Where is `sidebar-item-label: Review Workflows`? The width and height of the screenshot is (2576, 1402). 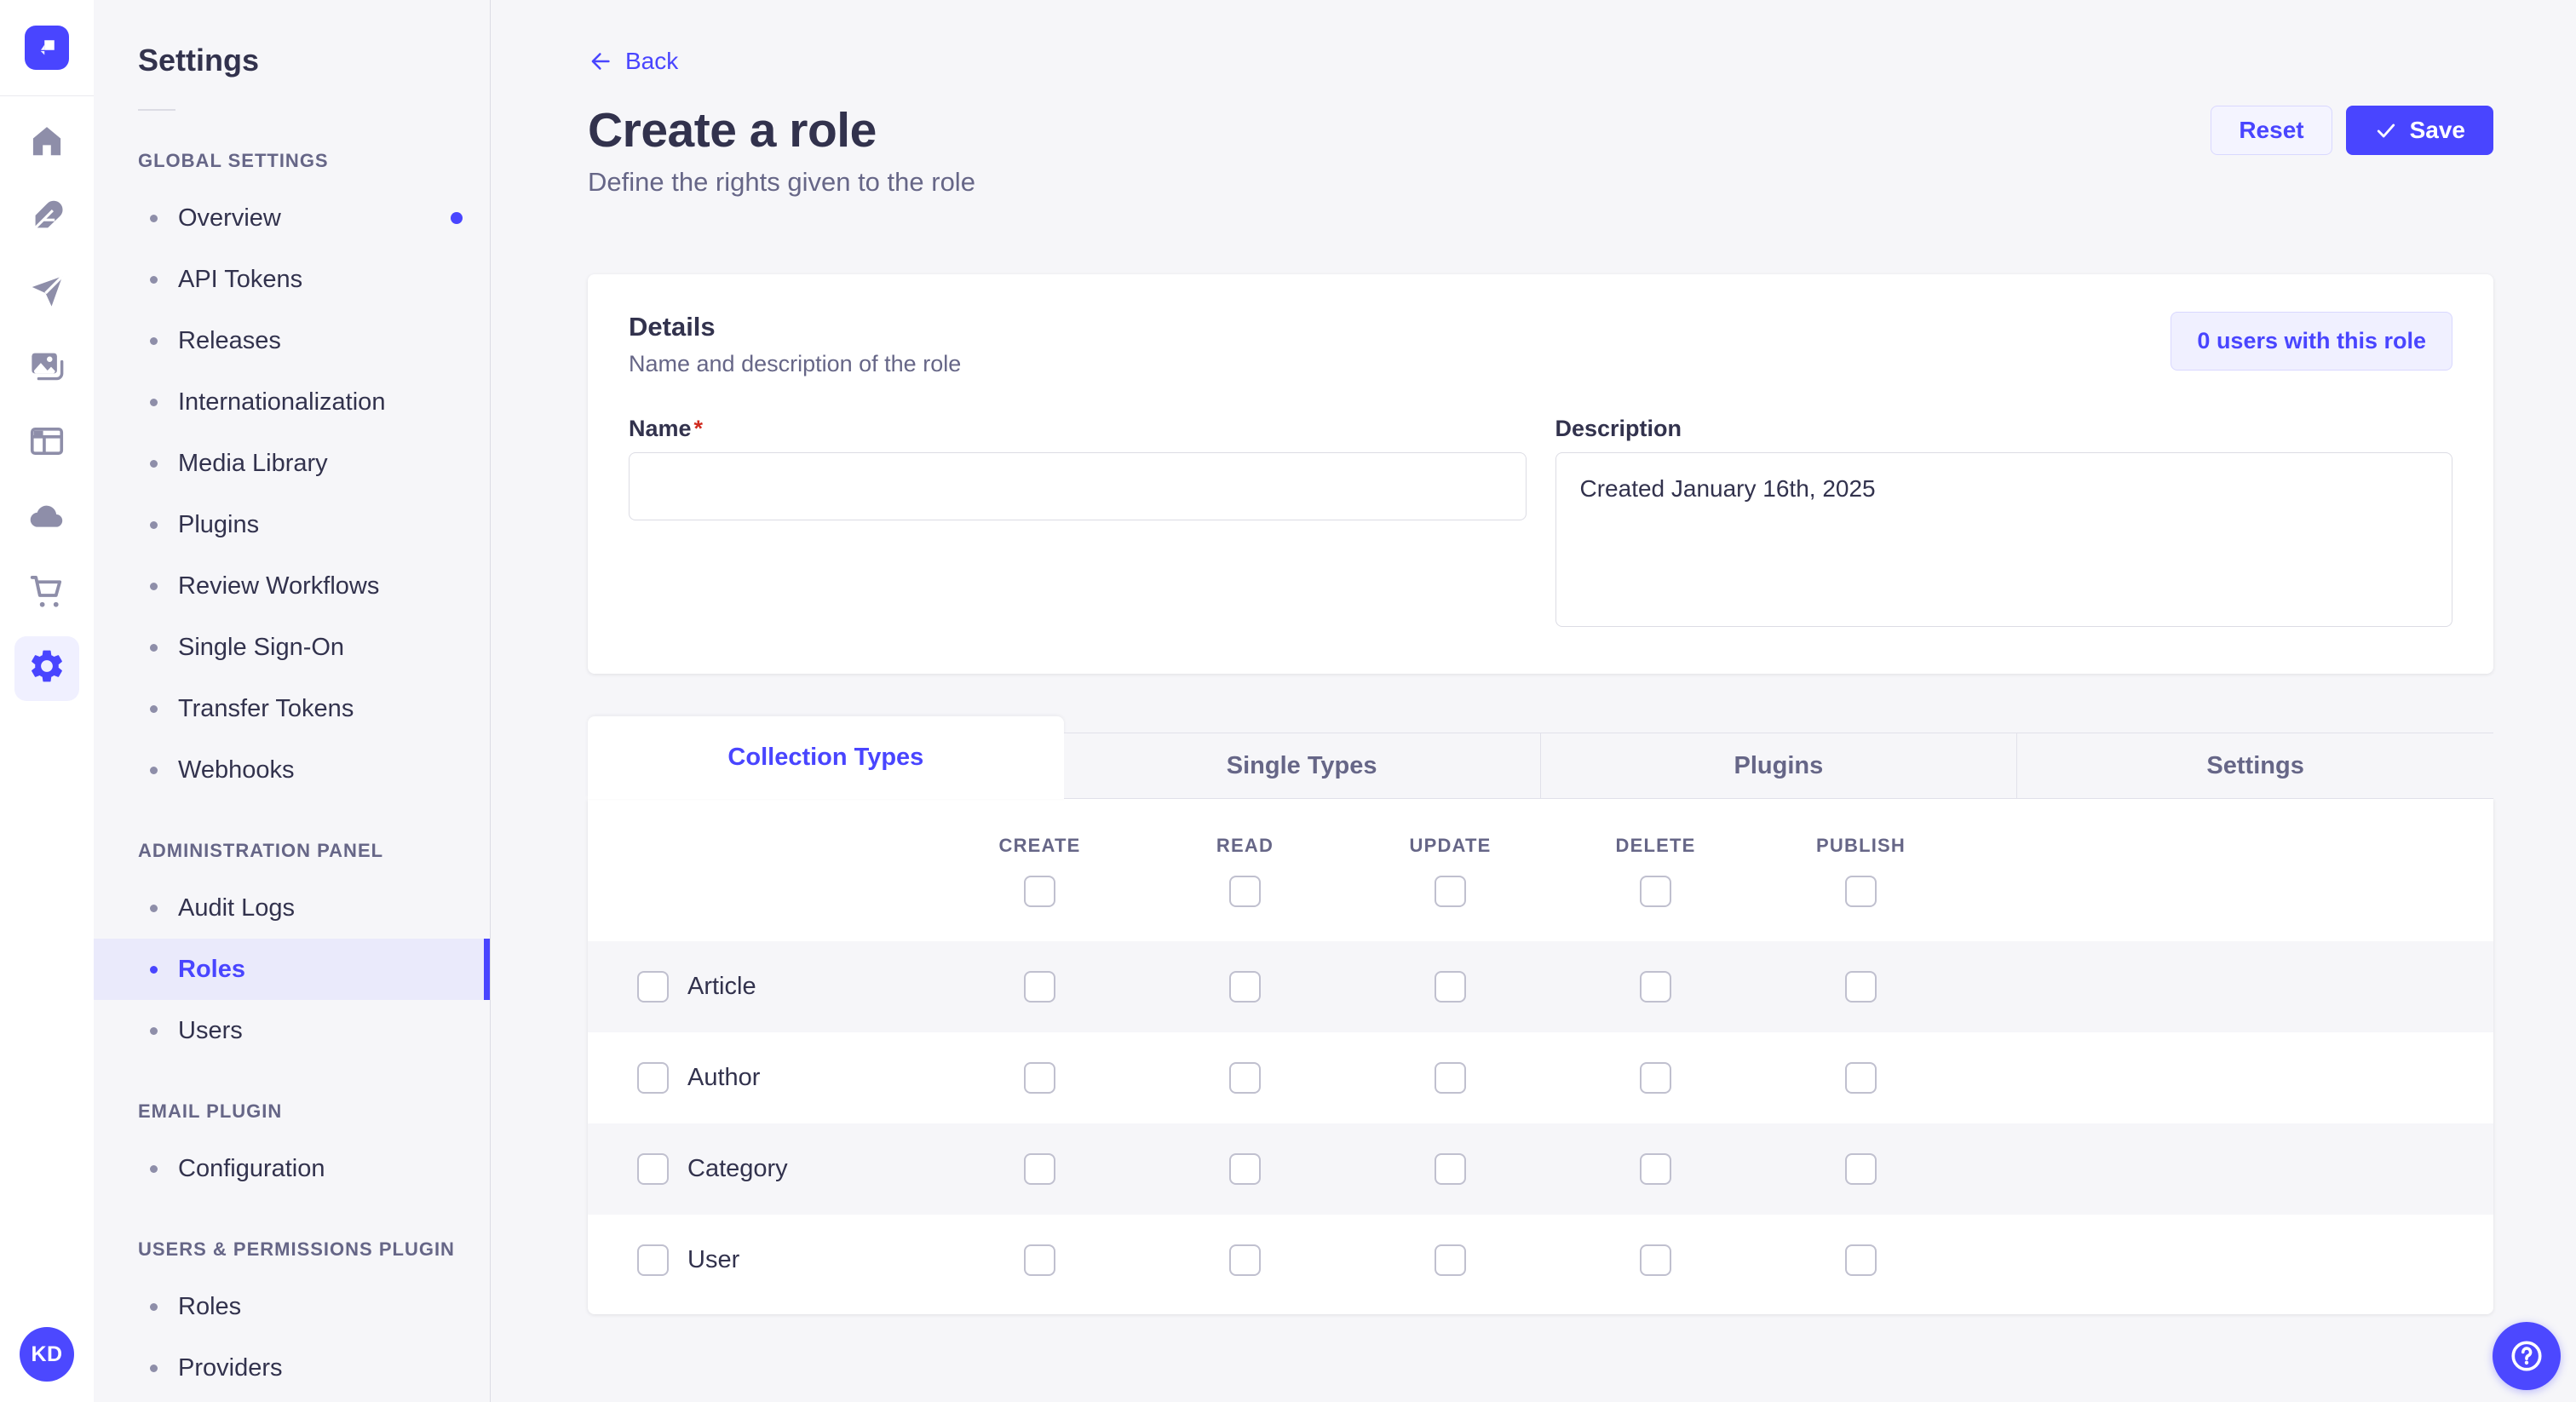
sidebar-item-label: Review Workflows is located at coordinates (279, 586).